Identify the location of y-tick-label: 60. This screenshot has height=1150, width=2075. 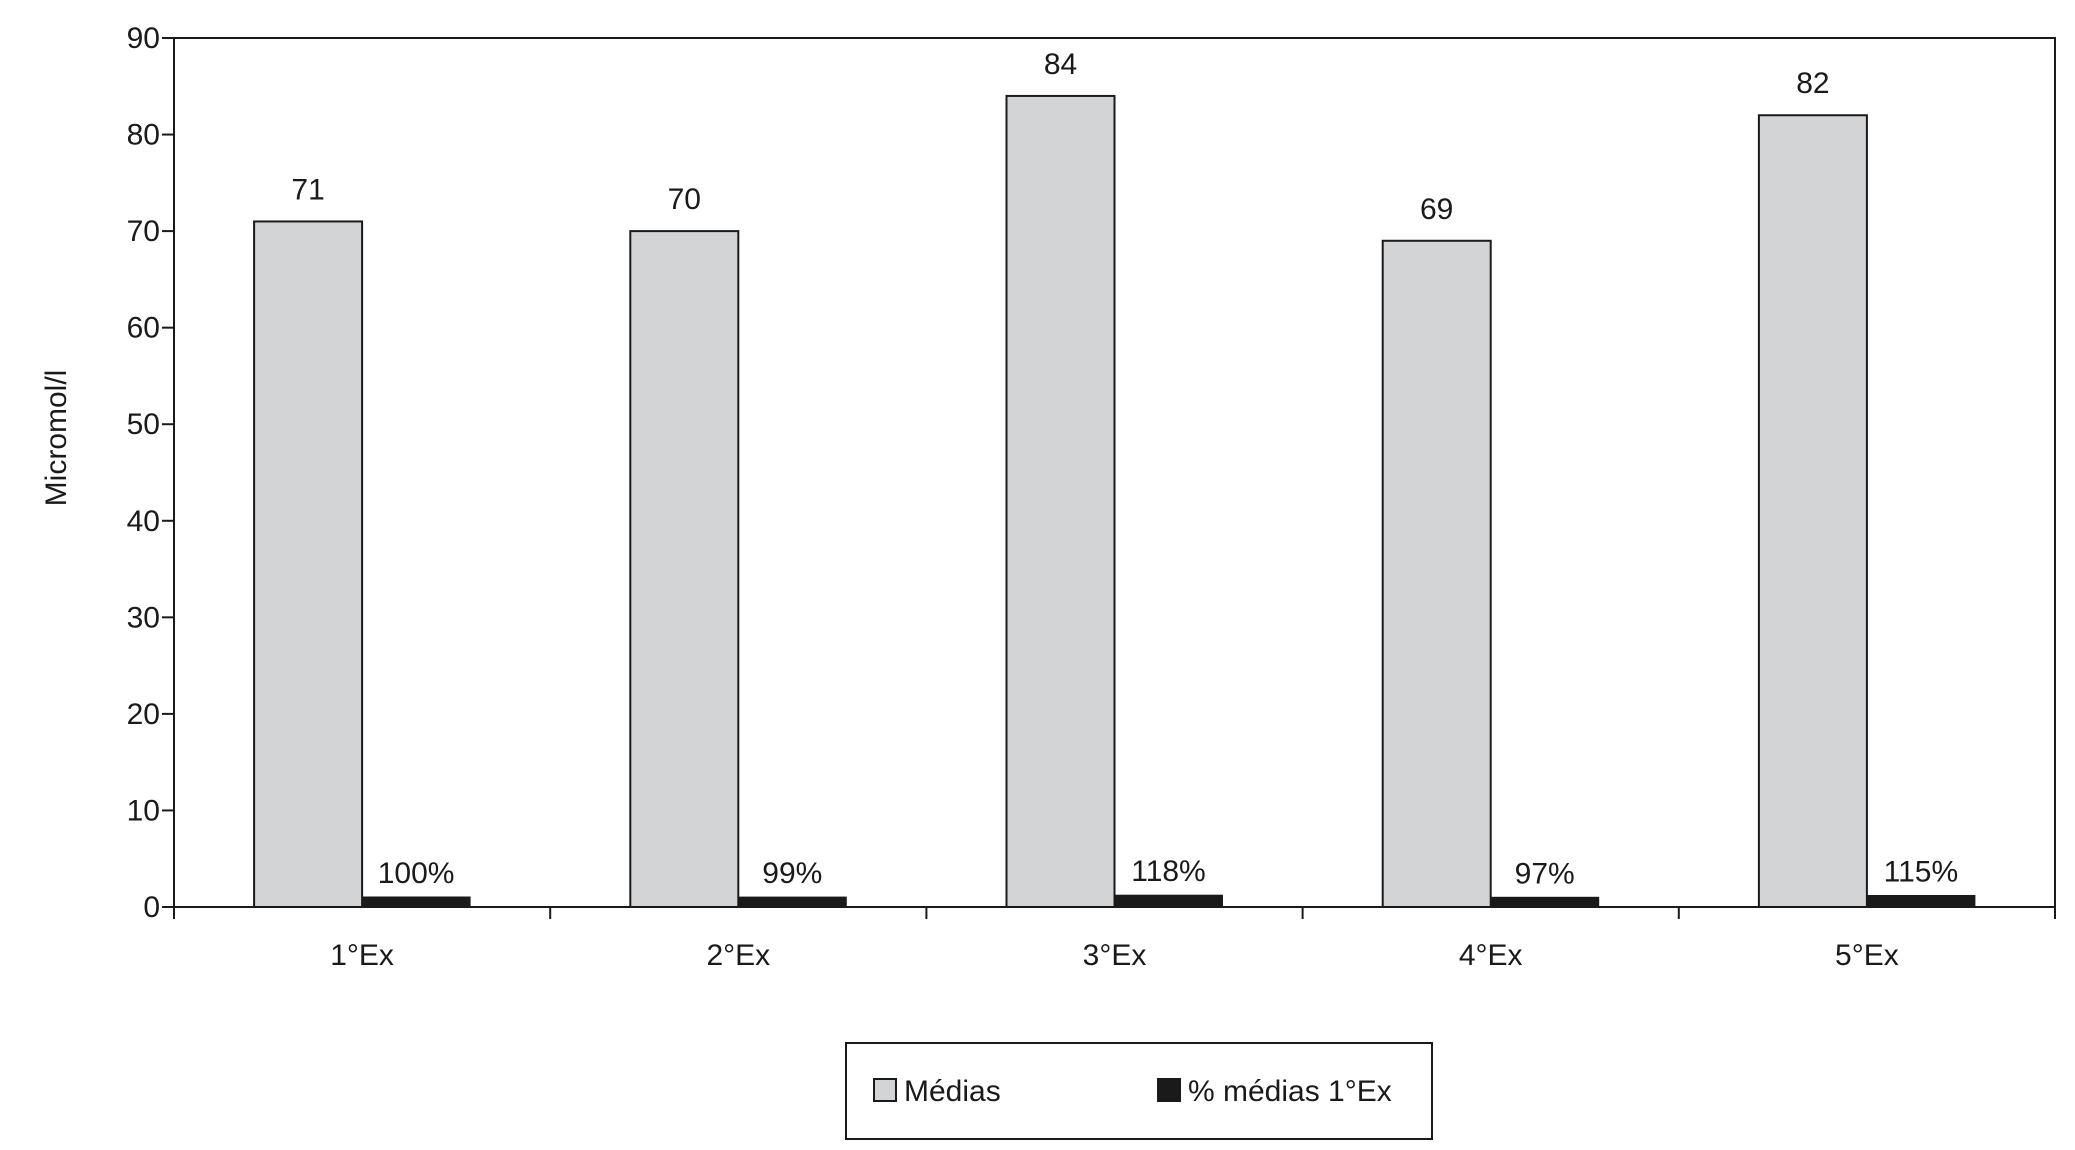
(143, 328).